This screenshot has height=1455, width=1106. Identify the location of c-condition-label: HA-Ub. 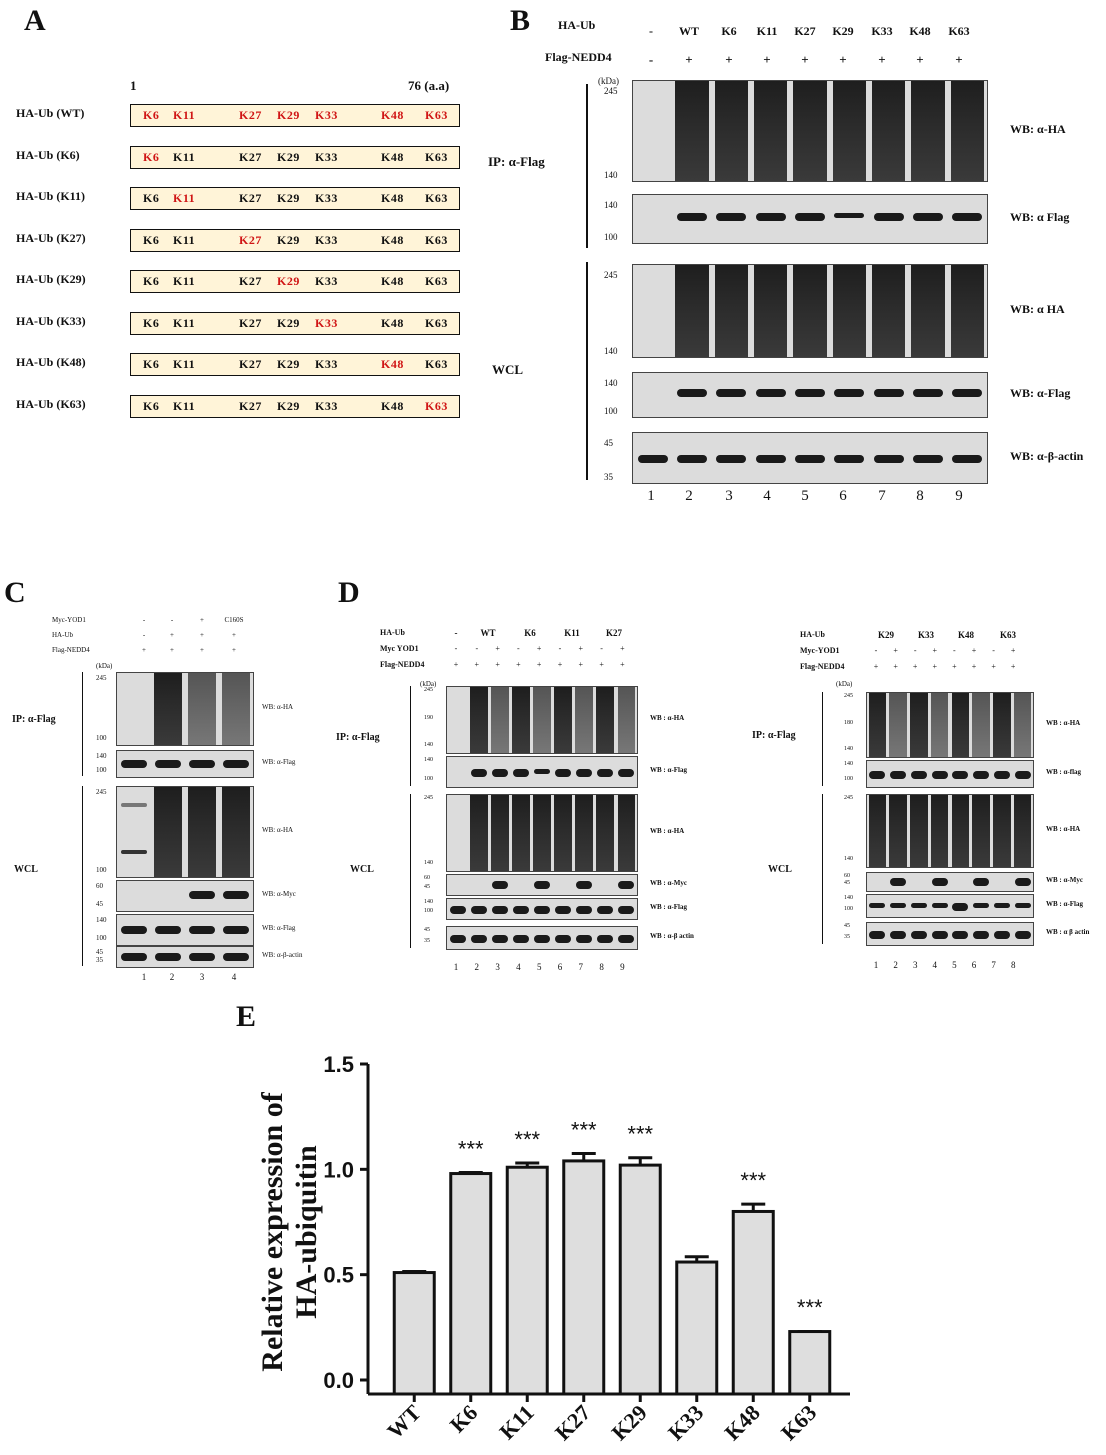
(62, 635).